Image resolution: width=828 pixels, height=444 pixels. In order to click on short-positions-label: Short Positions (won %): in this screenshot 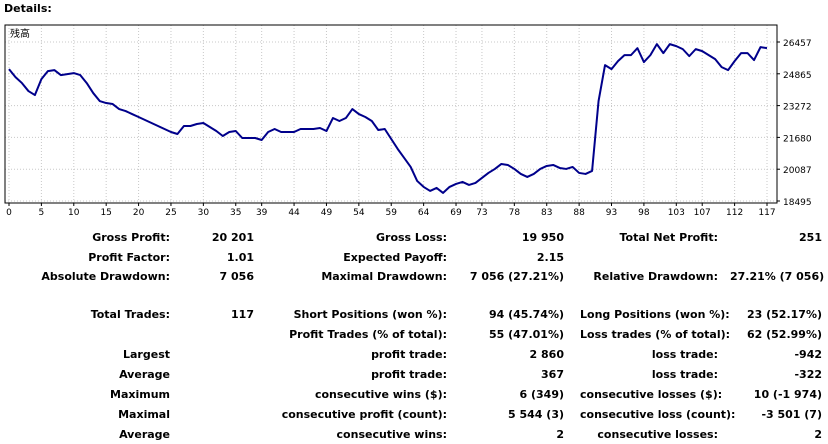, I will do `click(370, 314)`.